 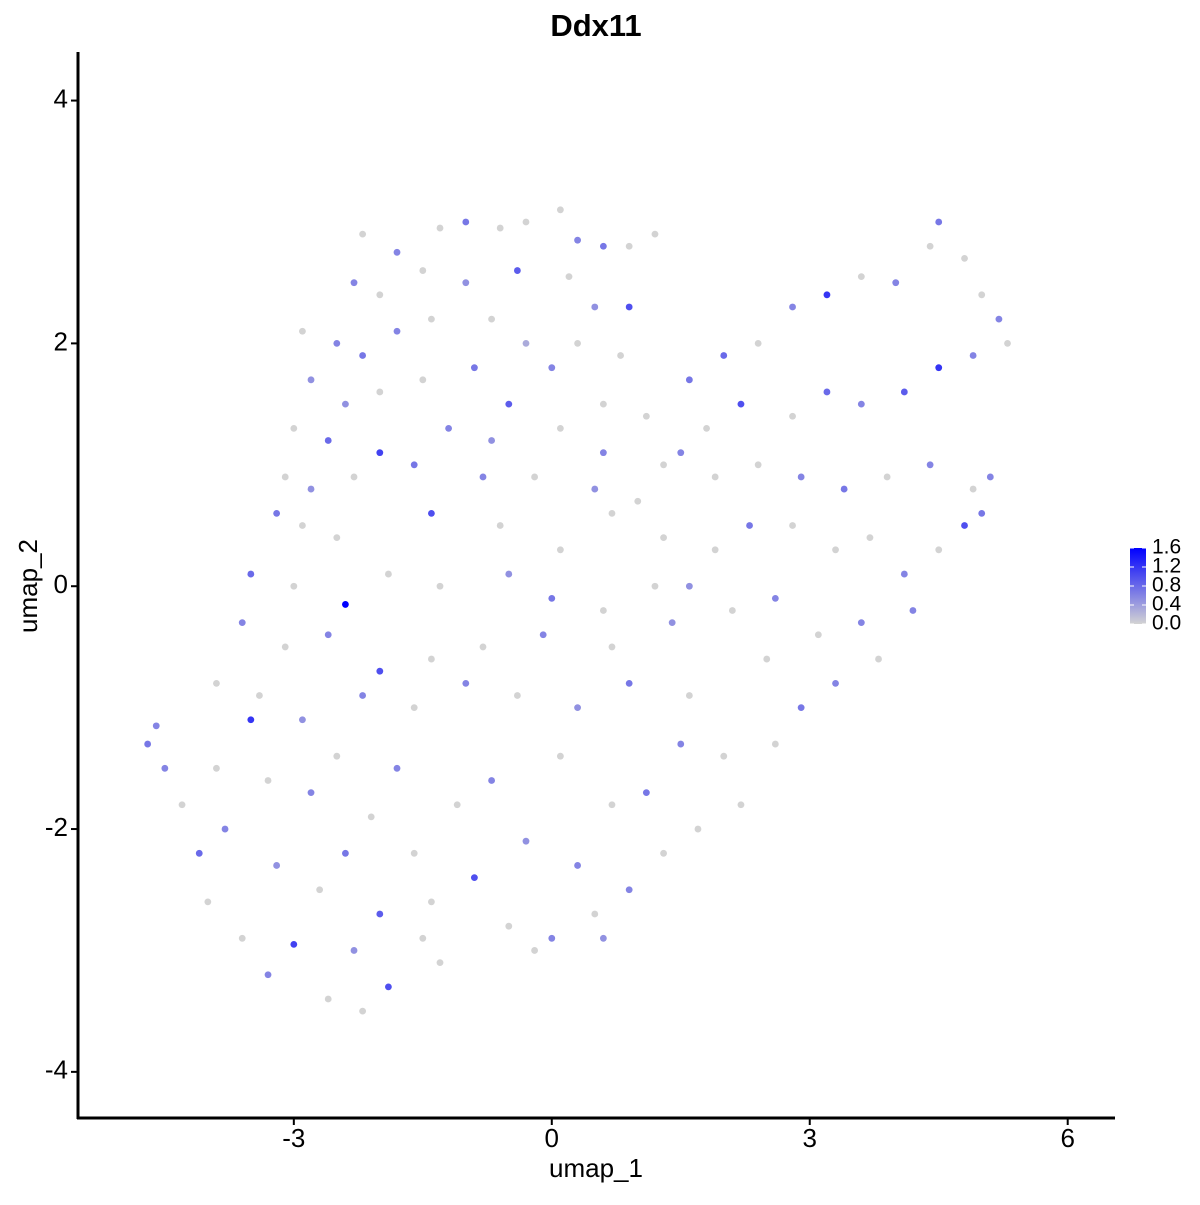 I want to click on chart-title: Ddx11, so click(x=595, y=25).